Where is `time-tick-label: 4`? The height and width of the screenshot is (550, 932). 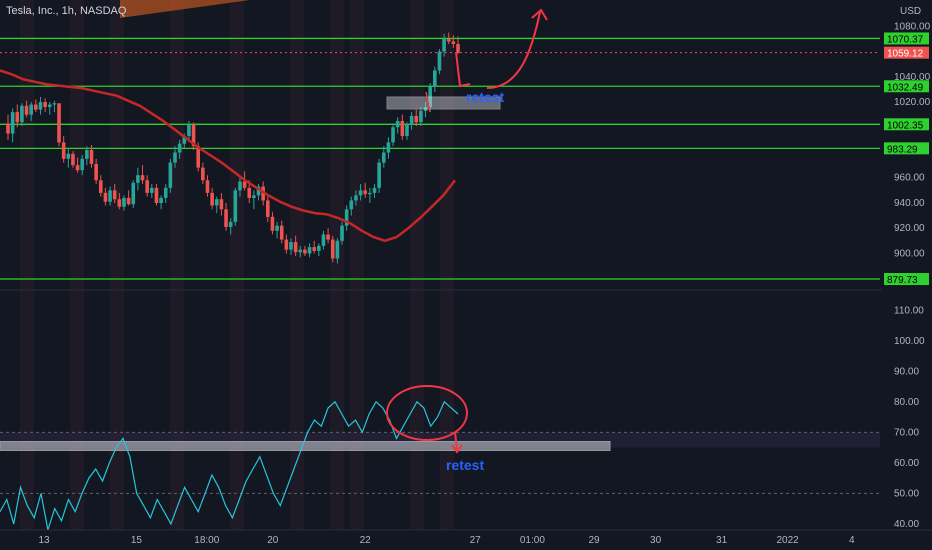 time-tick-label: 4 is located at coordinates (852, 540).